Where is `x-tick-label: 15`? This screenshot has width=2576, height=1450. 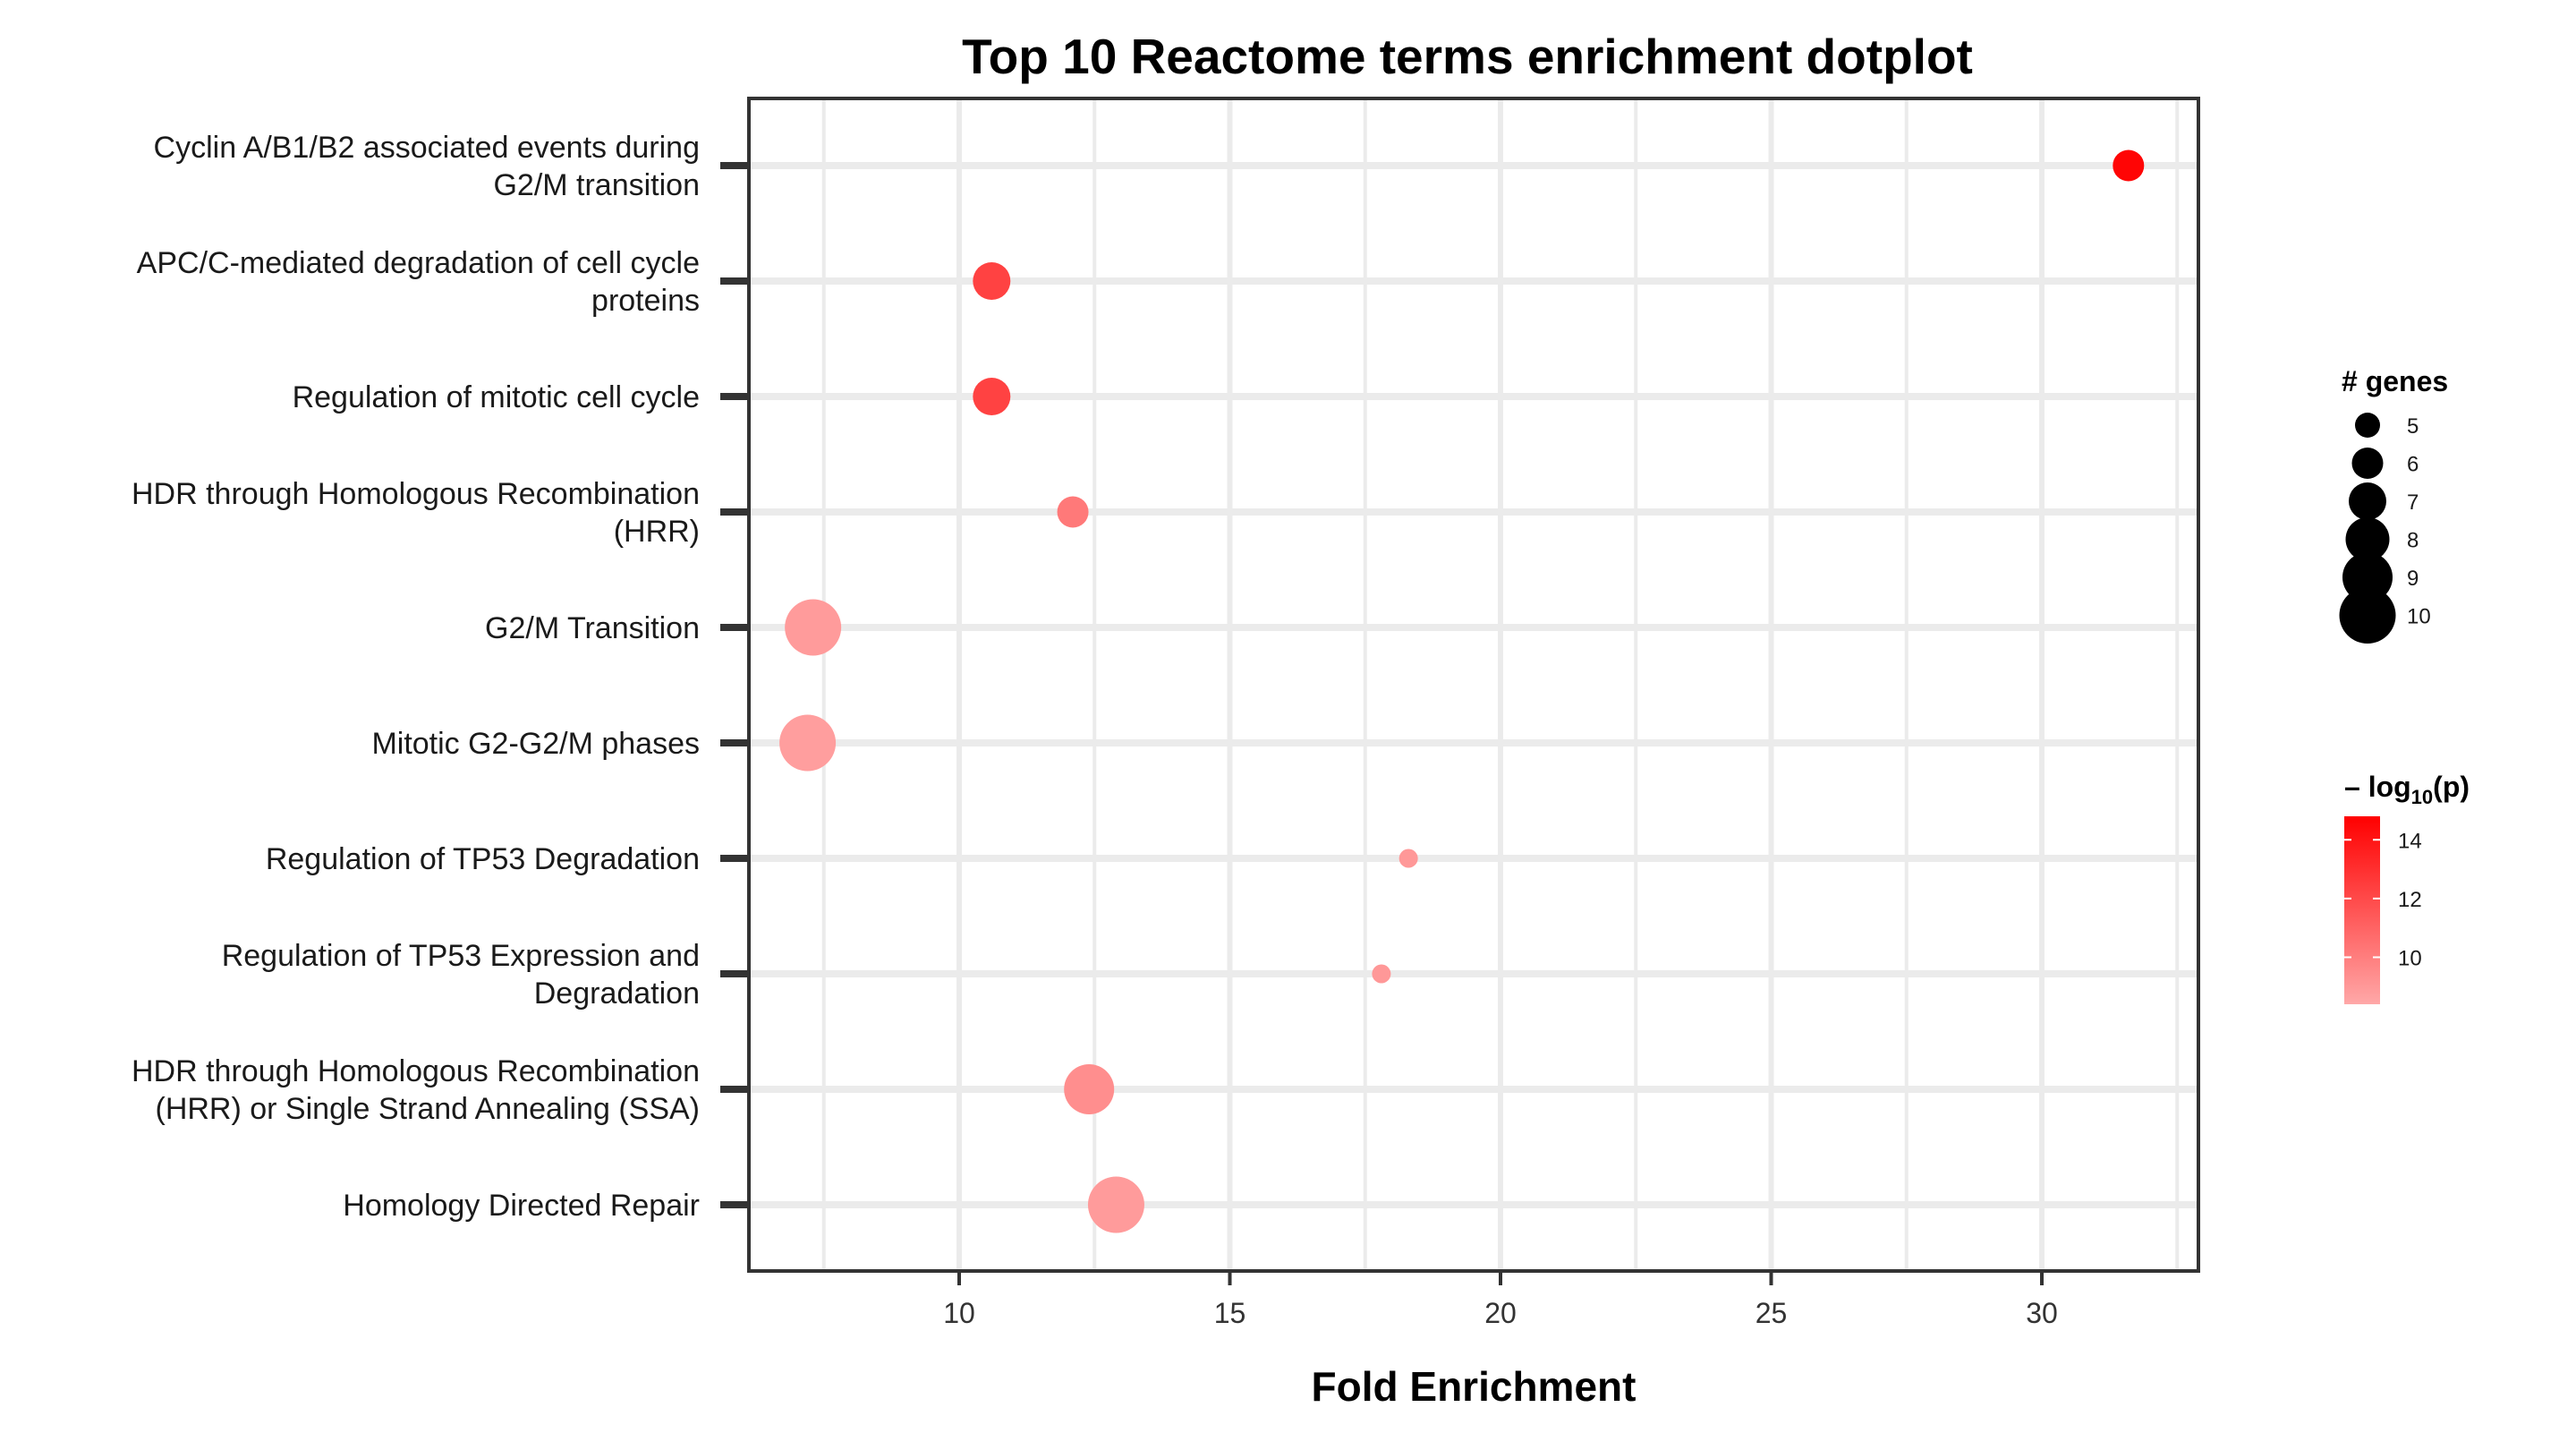 x-tick-label: 15 is located at coordinates (1230, 1313).